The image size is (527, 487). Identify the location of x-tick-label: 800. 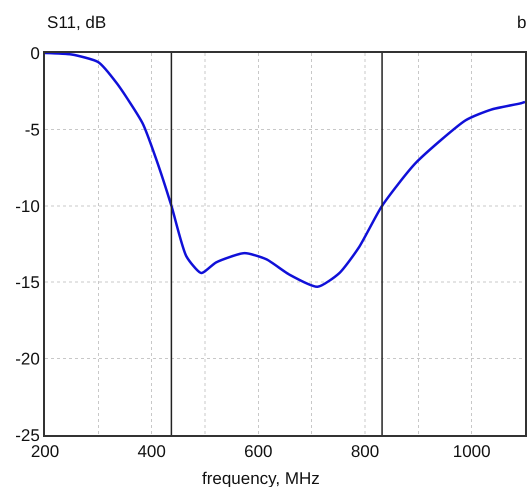
(365, 452).